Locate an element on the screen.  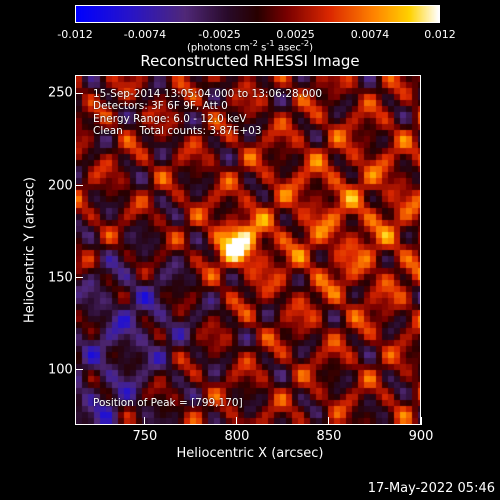
colorbar-gradient is located at coordinates (257, 14).